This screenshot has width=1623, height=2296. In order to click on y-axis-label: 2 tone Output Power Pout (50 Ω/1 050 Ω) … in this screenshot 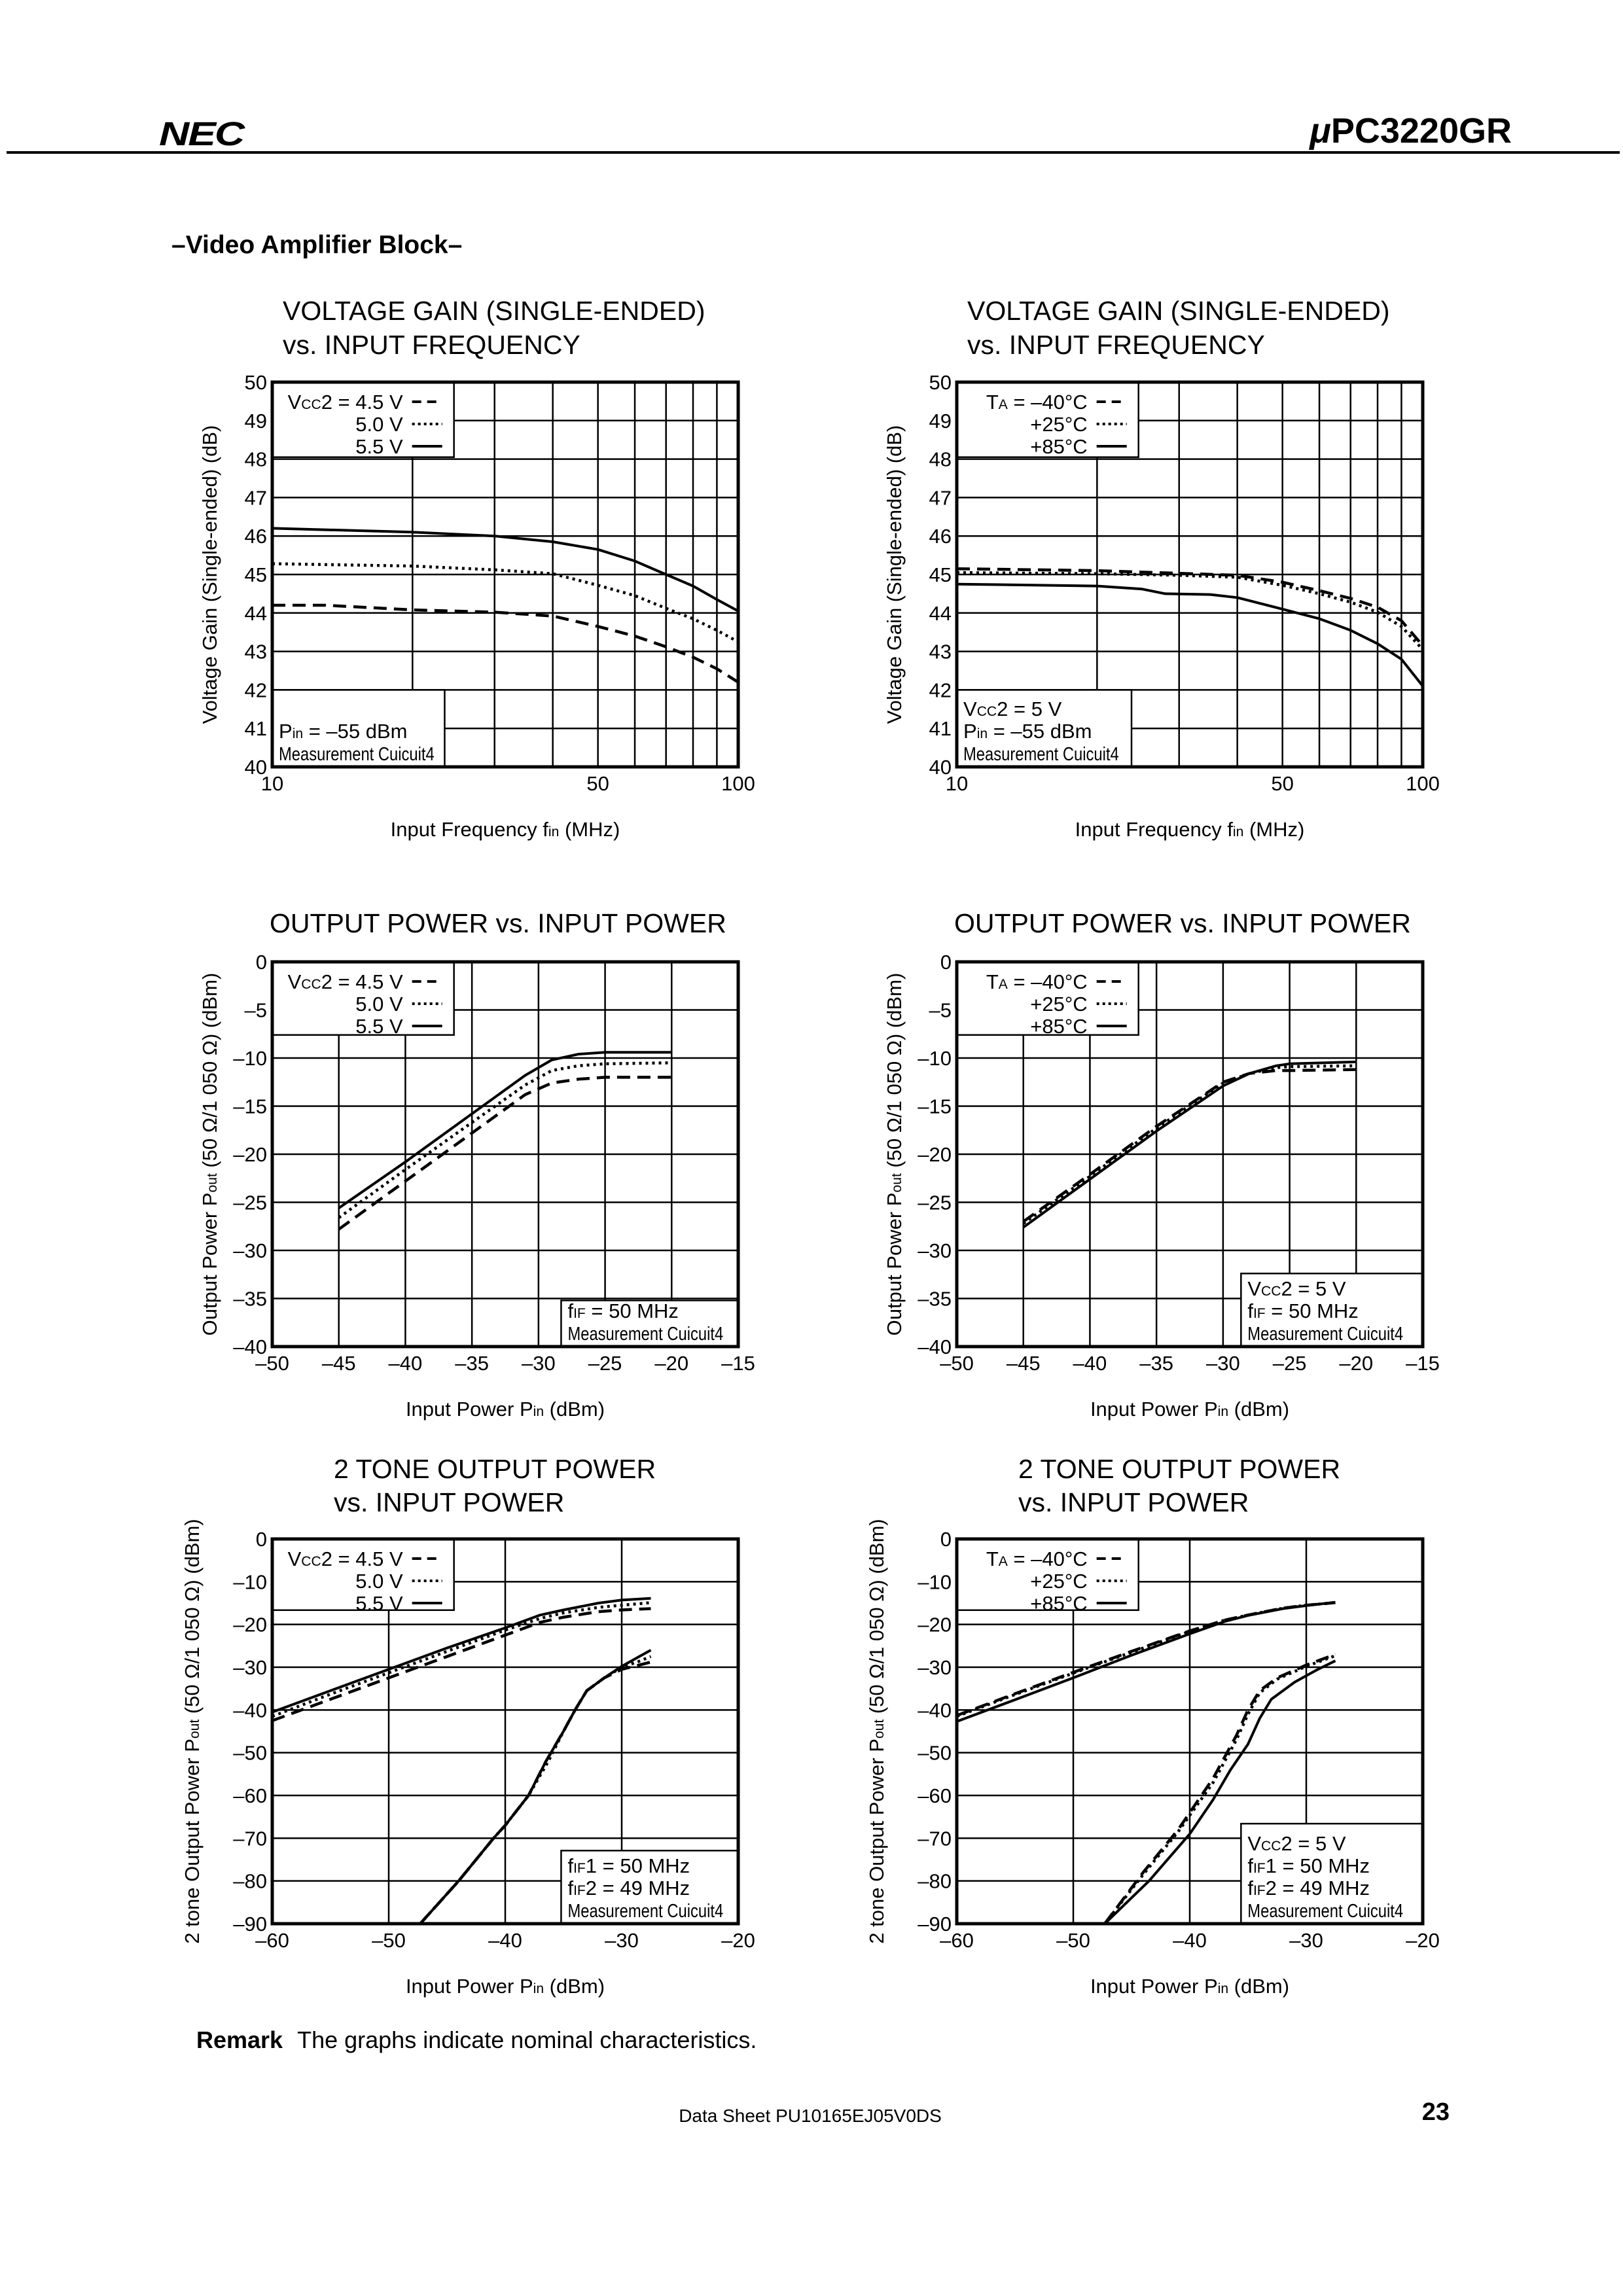, I will do `click(193, 1731)`.